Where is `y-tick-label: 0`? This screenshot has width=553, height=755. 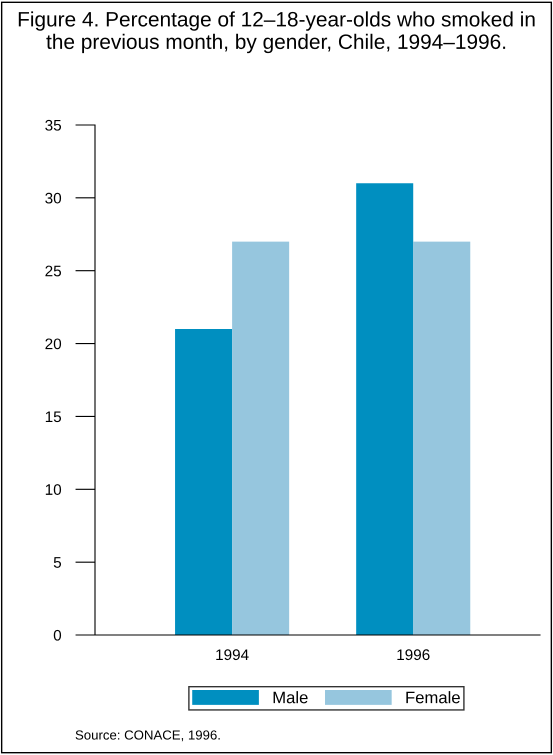 y-tick-label: 0 is located at coordinates (58, 635).